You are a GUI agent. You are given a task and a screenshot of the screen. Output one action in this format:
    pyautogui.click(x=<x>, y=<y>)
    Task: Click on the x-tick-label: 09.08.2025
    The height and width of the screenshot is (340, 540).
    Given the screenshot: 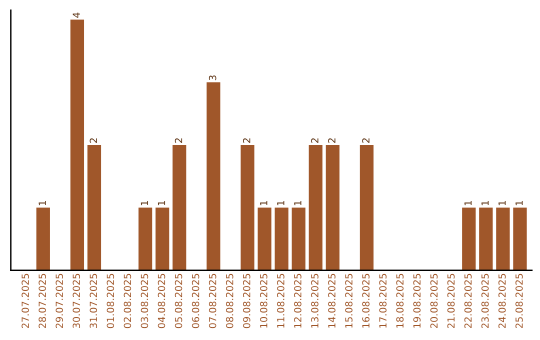 What is the action you would take?
    pyautogui.click(x=246, y=301)
    